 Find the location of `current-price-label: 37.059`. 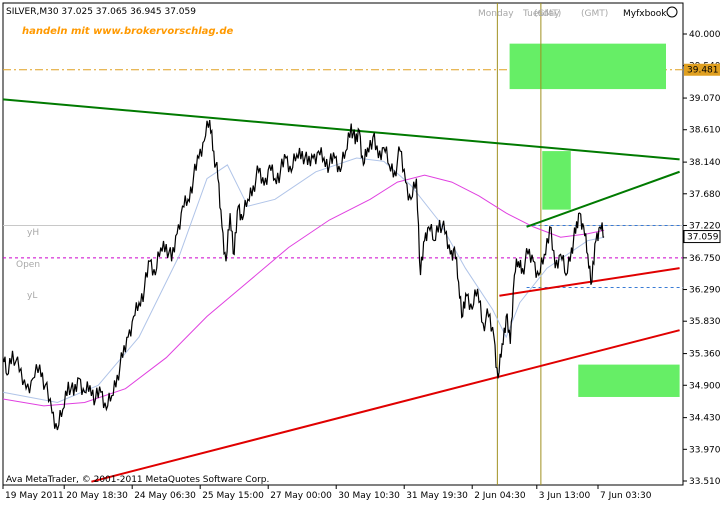

current-price-label: 37.059 is located at coordinates (703, 238).